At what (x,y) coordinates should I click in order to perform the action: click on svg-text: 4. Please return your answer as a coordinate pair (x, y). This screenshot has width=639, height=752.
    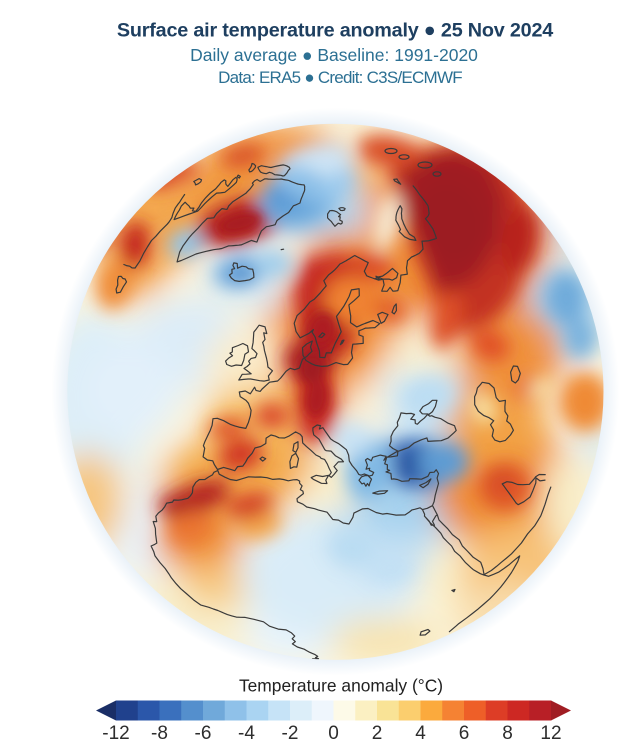
    Looking at the image, I should click on (420, 733).